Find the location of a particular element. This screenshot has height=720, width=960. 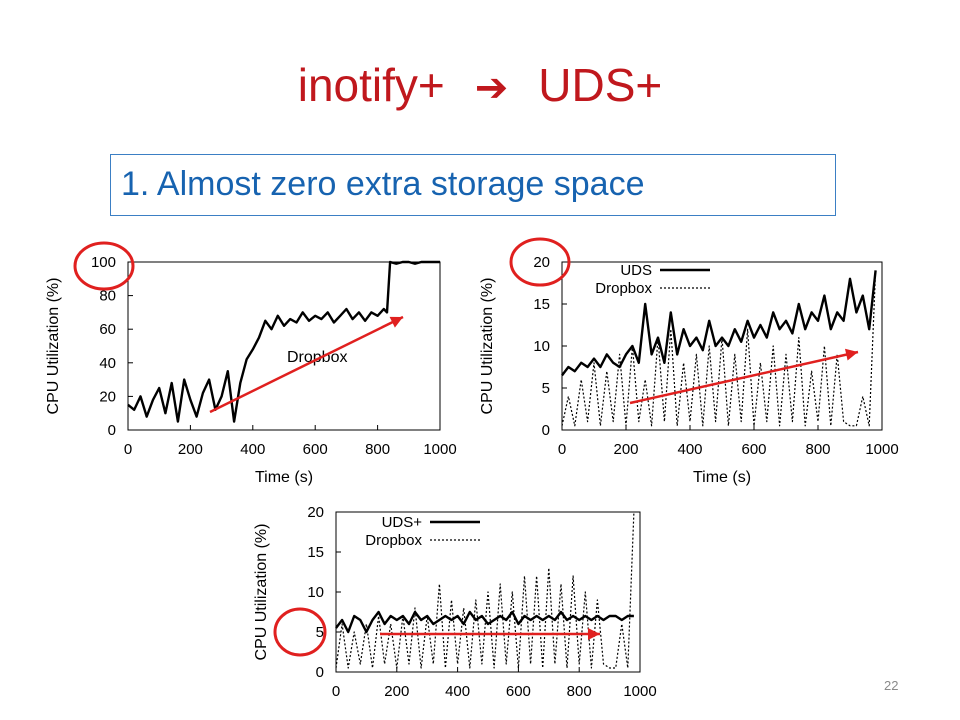

series-line-uds is located at coordinates (719, 323).